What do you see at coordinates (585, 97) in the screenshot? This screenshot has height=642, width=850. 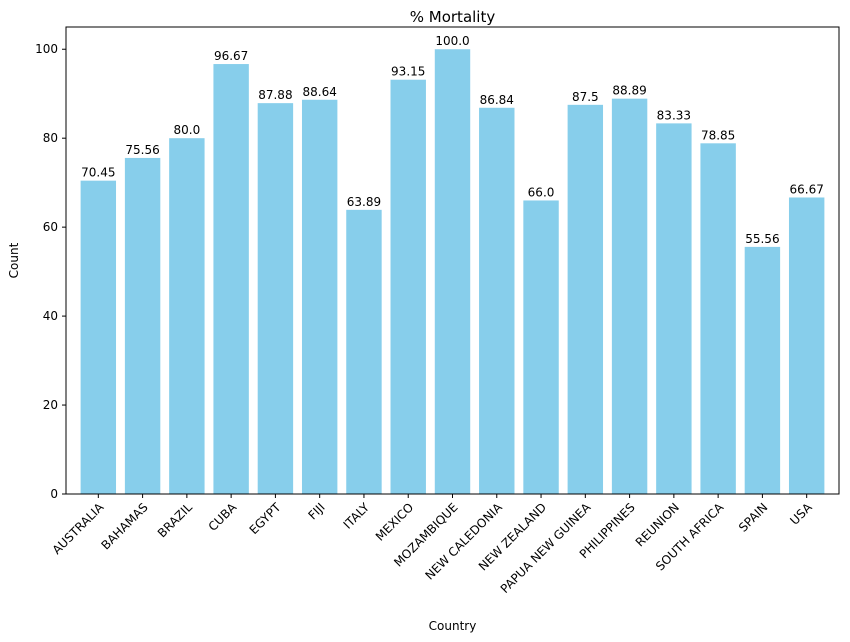 I see `value-label: 87.5` at bounding box center [585, 97].